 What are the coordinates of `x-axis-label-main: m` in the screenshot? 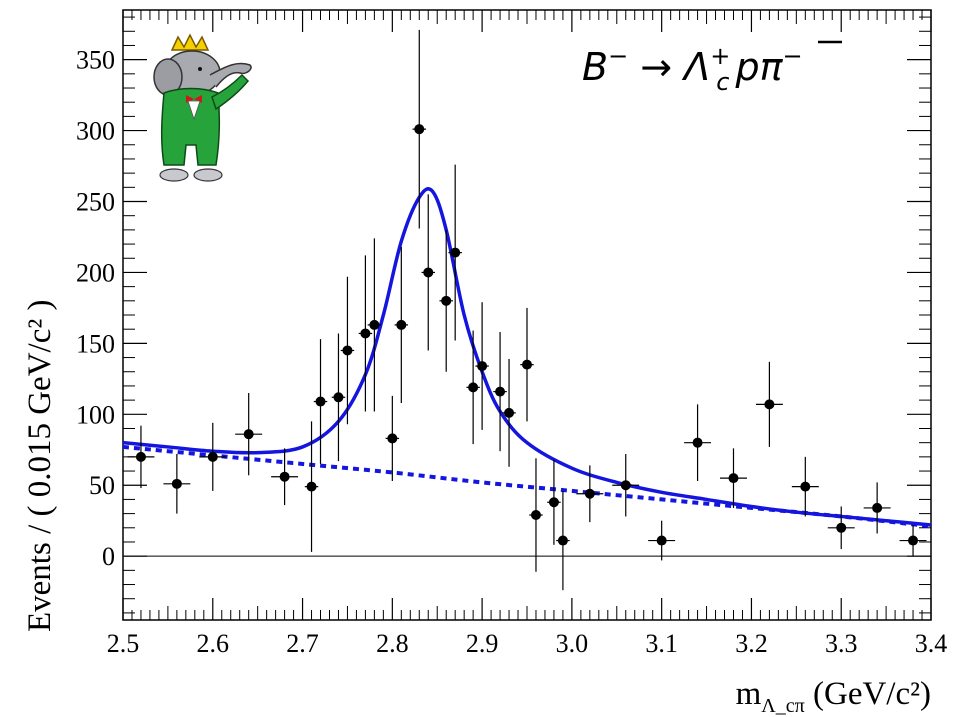 It's located at (749, 694).